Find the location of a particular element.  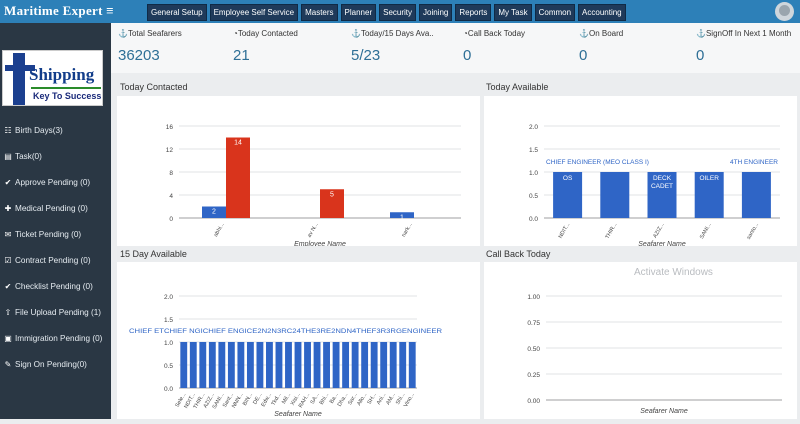

menu-item-common: Common is located at coordinates (555, 12).